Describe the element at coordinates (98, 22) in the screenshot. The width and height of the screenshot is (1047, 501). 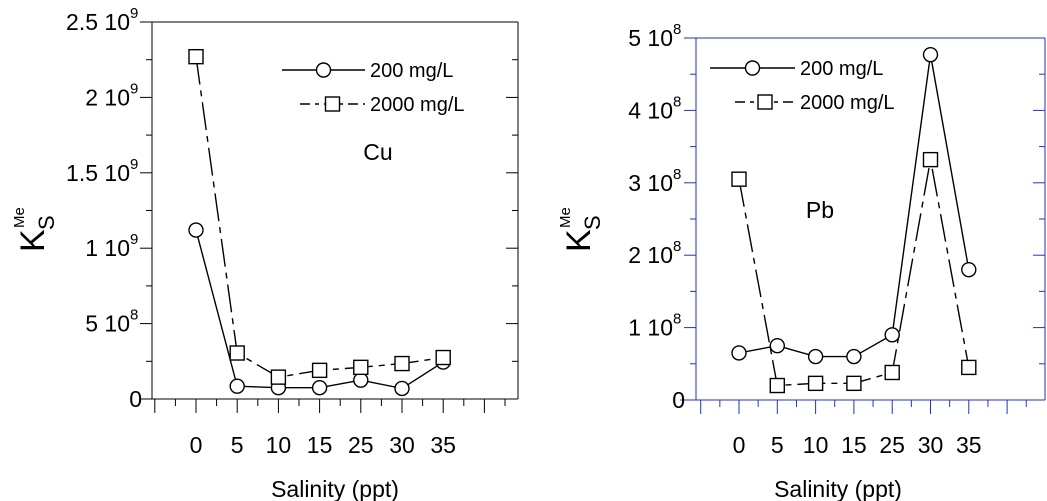
I see `y-tick-label: 2.5 10` at that location.